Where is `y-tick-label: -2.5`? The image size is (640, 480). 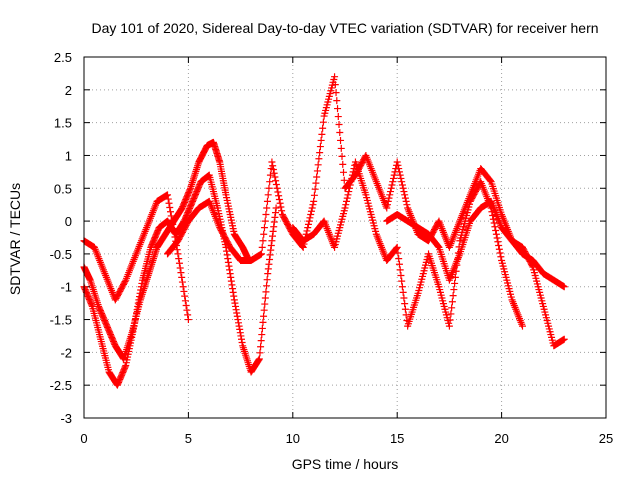
y-tick-label: -2.5 is located at coordinates (61, 385).